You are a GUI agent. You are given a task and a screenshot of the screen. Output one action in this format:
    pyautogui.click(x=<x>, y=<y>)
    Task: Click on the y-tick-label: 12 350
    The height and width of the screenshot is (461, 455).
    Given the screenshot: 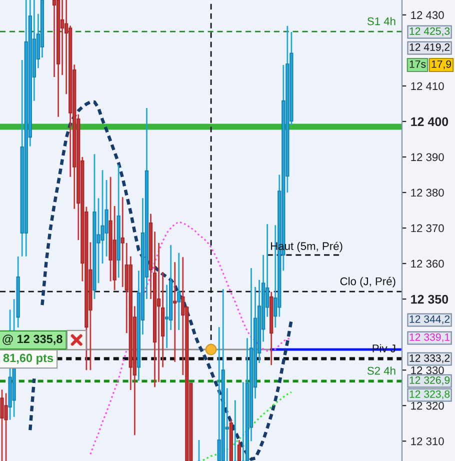 What is the action you would take?
    pyautogui.click(x=429, y=299)
    